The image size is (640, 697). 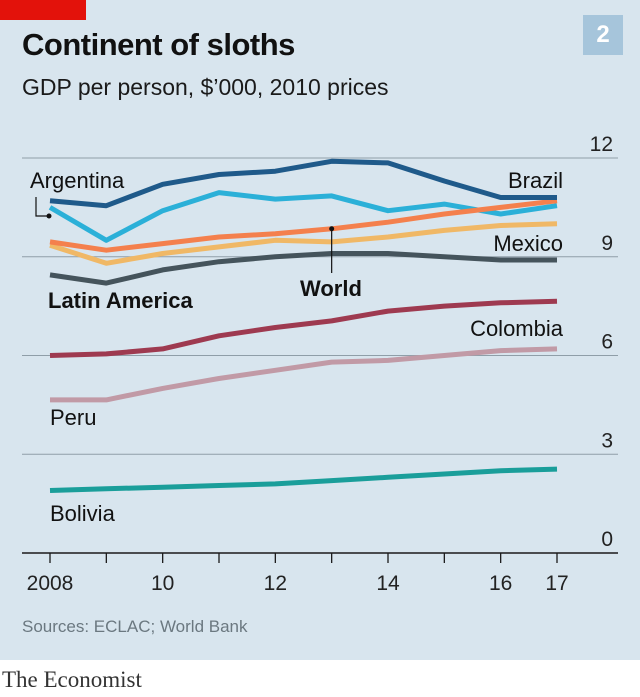 What do you see at coordinates (517, 328) in the screenshot?
I see `label-colombia: Colombia` at bounding box center [517, 328].